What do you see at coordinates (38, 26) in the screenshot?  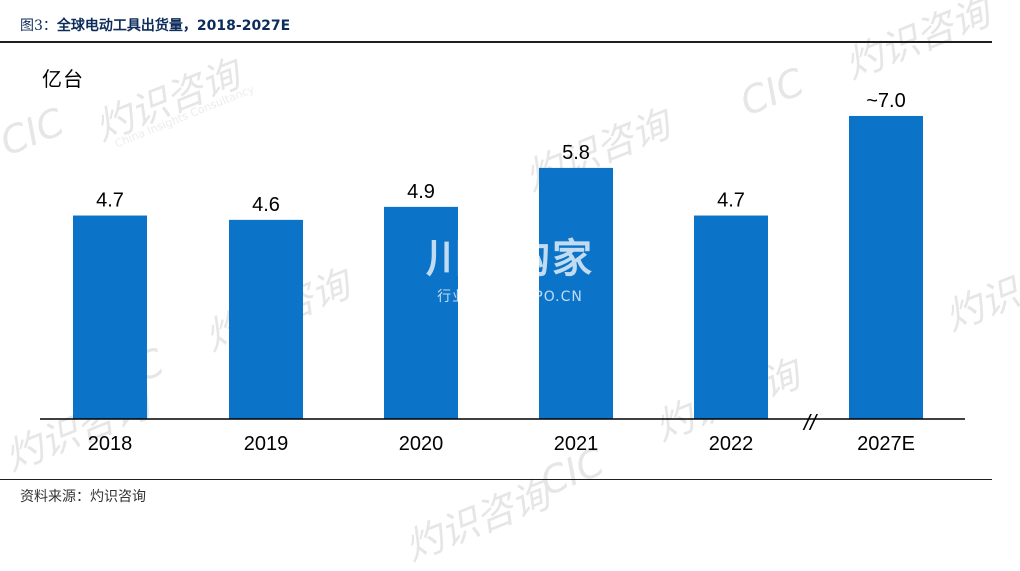 I see `figure-number: 图3：` at bounding box center [38, 26].